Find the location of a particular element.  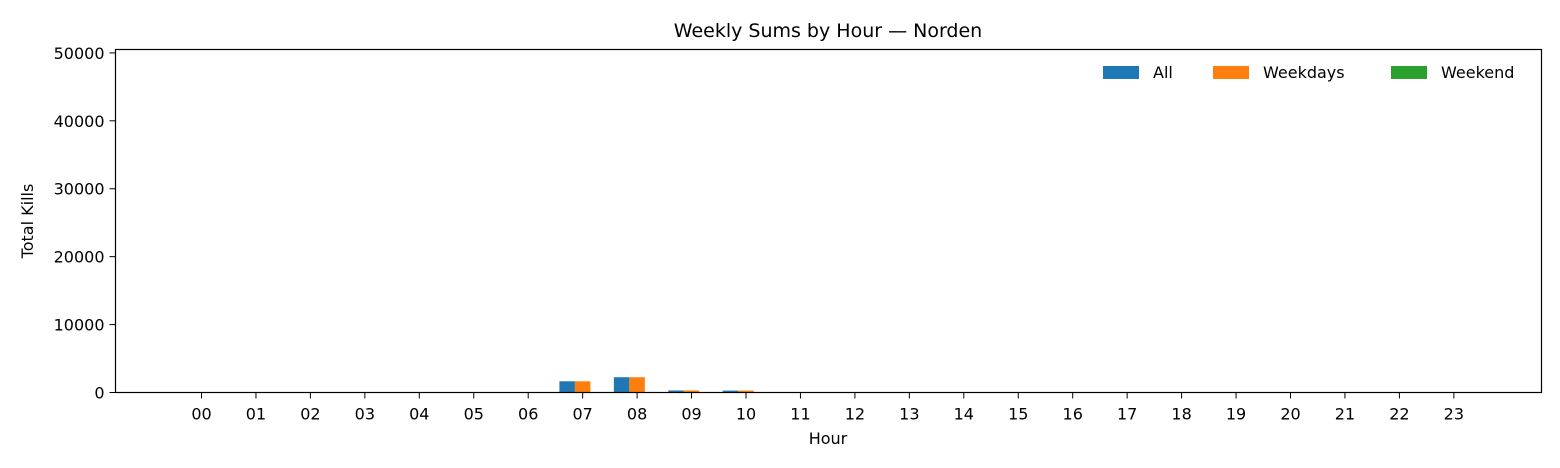

y-tick-label: 0 is located at coordinates (99, 393).